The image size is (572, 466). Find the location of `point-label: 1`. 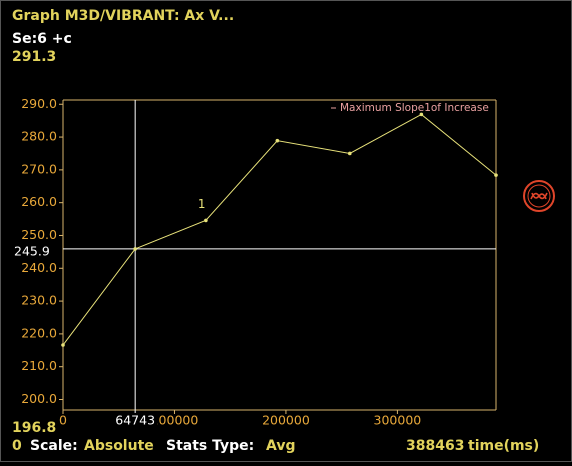

point-label: 1 is located at coordinates (202, 204).